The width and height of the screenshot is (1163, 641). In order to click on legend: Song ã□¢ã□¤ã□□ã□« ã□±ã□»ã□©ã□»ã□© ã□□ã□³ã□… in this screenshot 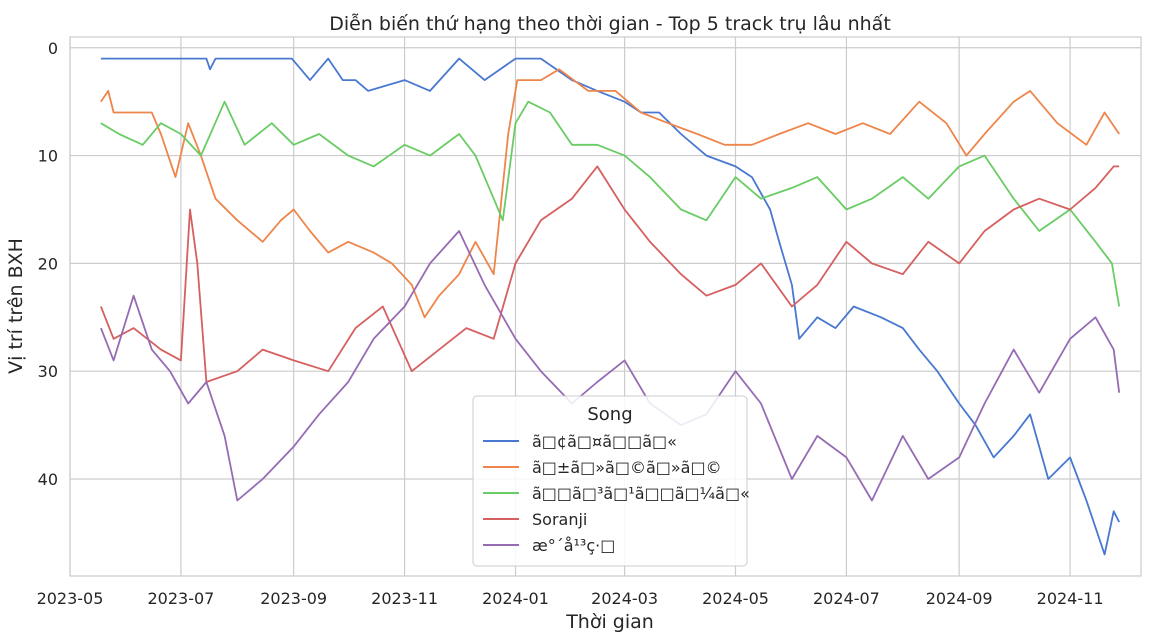, I will do `click(611, 481)`.